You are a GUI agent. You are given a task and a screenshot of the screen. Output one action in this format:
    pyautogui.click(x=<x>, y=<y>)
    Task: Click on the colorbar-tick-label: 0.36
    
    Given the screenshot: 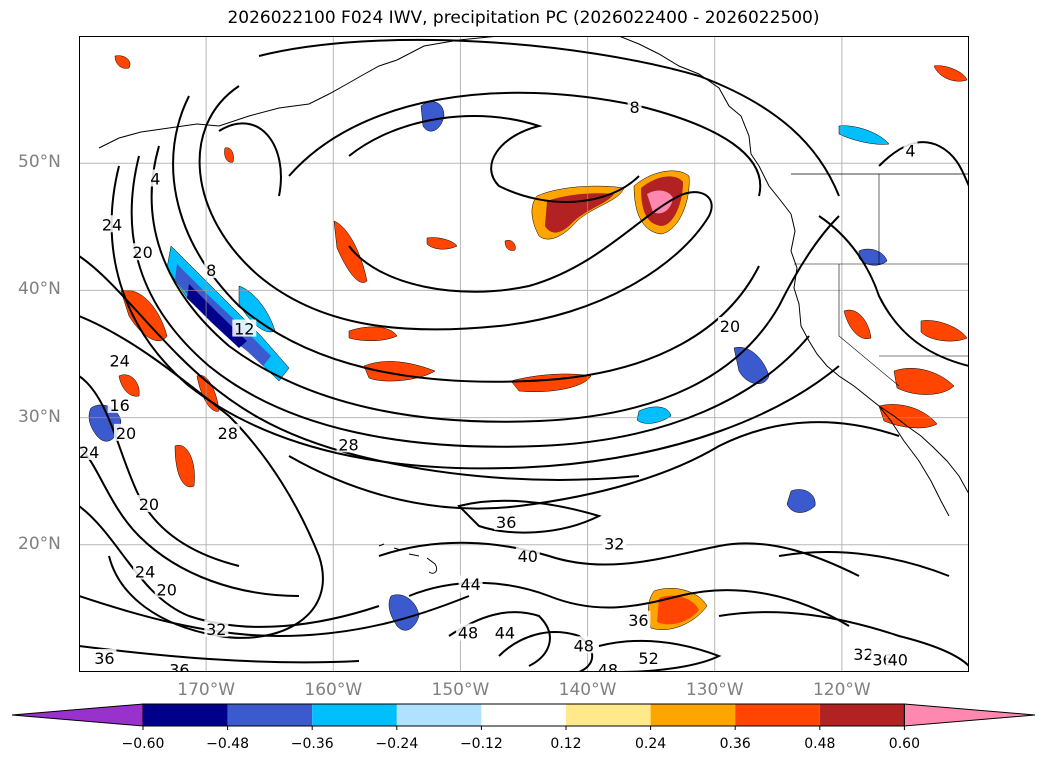 What is the action you would take?
    pyautogui.click(x=735, y=744)
    